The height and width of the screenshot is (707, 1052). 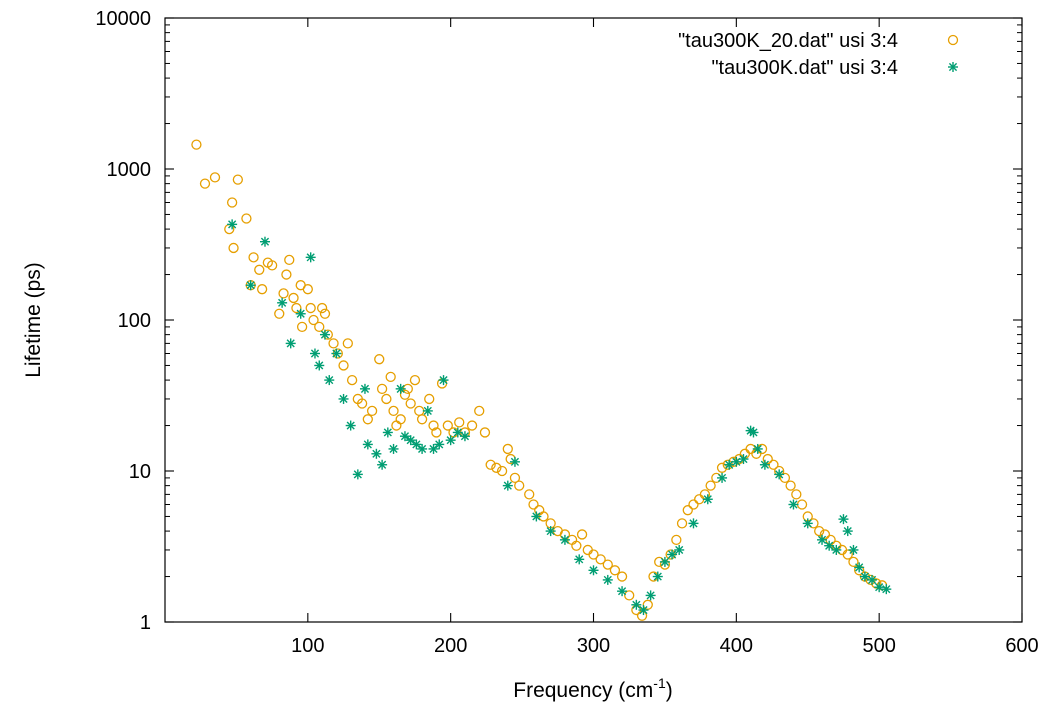 What do you see at coordinates (804, 68) in the screenshot?
I see `legend-label-series-2: "tau300K.dat" usi 3:4` at bounding box center [804, 68].